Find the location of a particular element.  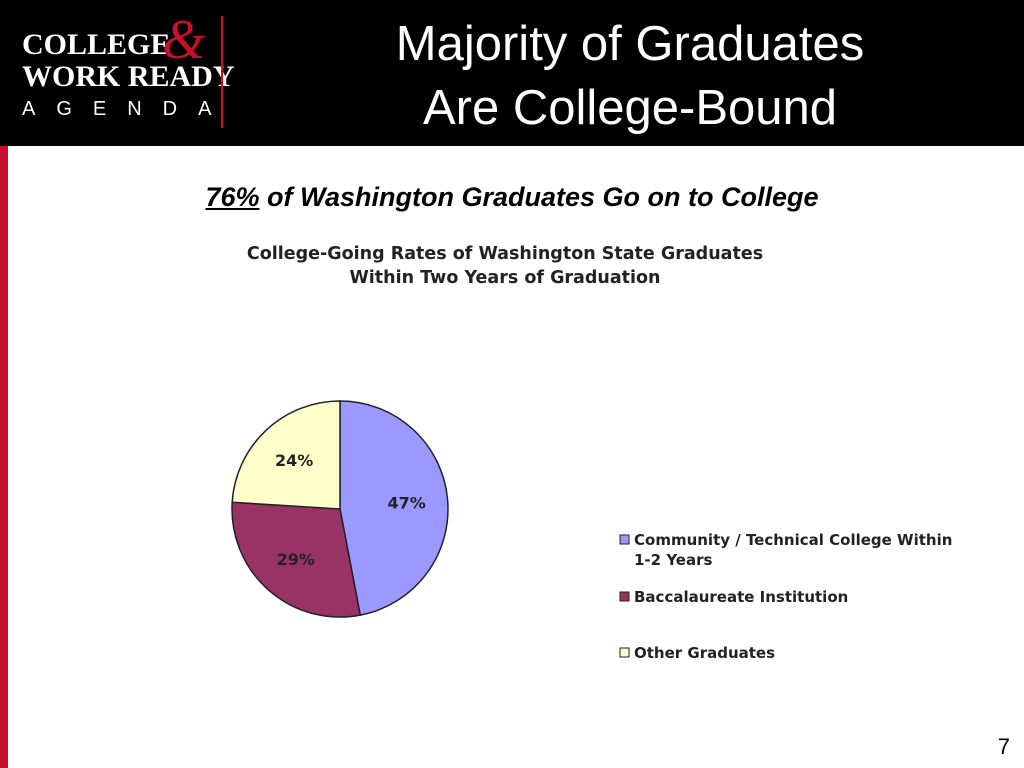

legend-label-line: Baccalaureate Institution is located at coordinates (741, 597).